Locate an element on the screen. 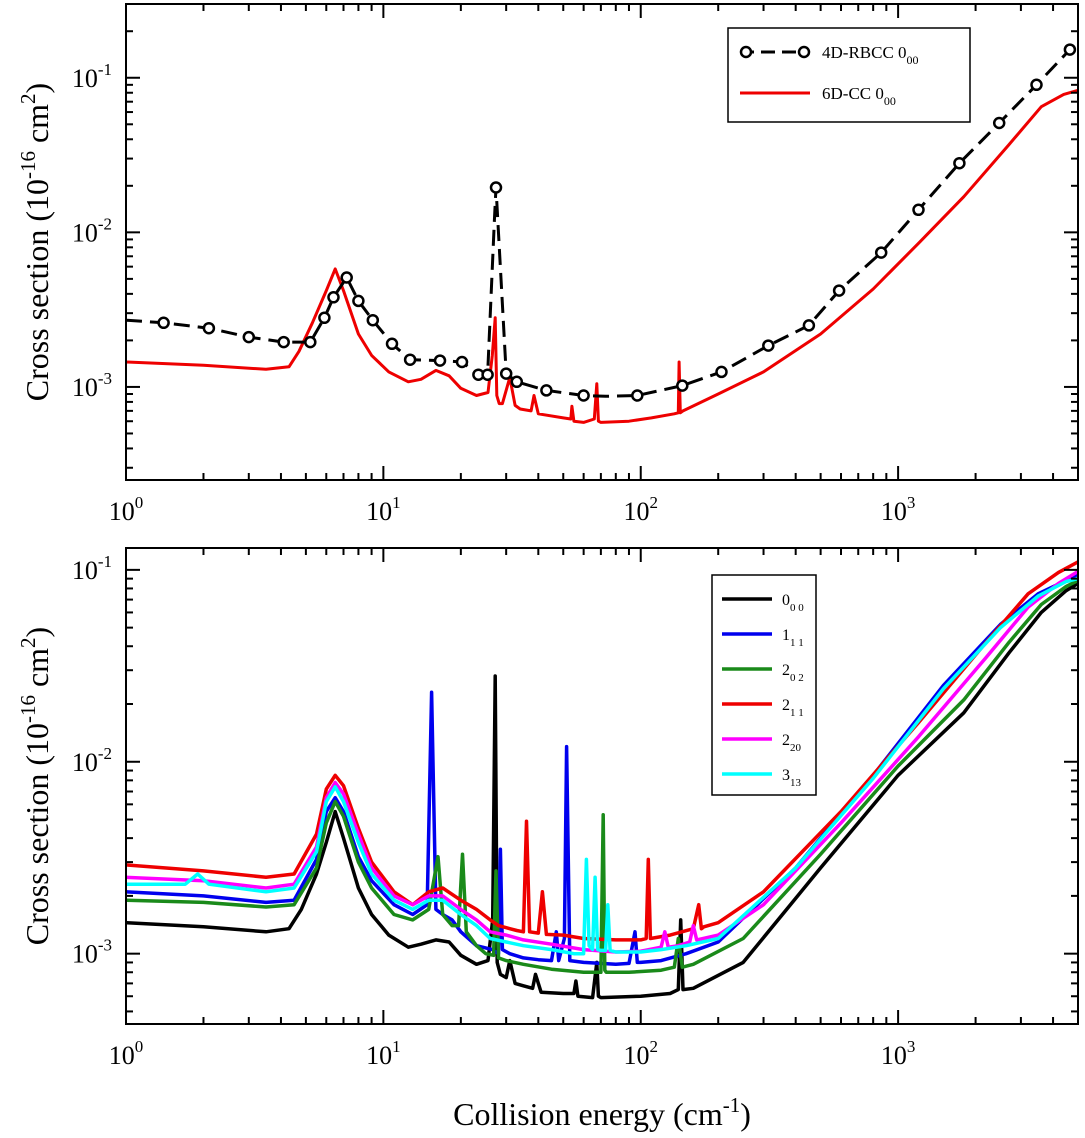 This screenshot has width=1085, height=1138. legend-label-000: 00 0 is located at coordinates (793, 603).